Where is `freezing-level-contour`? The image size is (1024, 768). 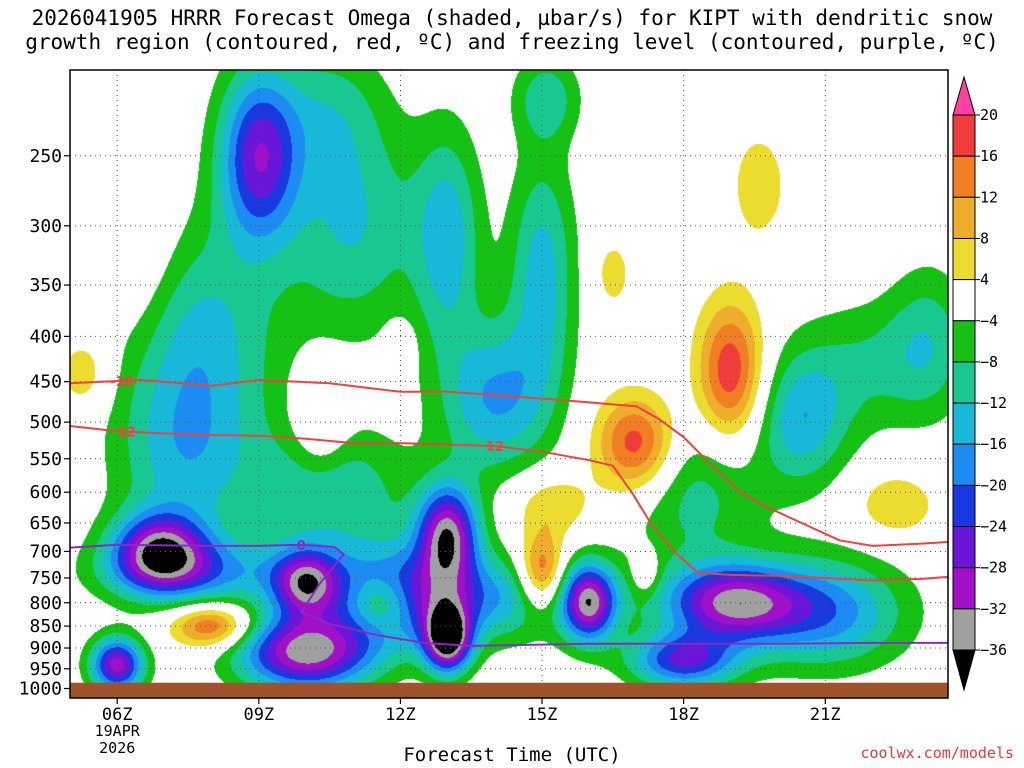 freezing-level-contour is located at coordinates (509, 595).